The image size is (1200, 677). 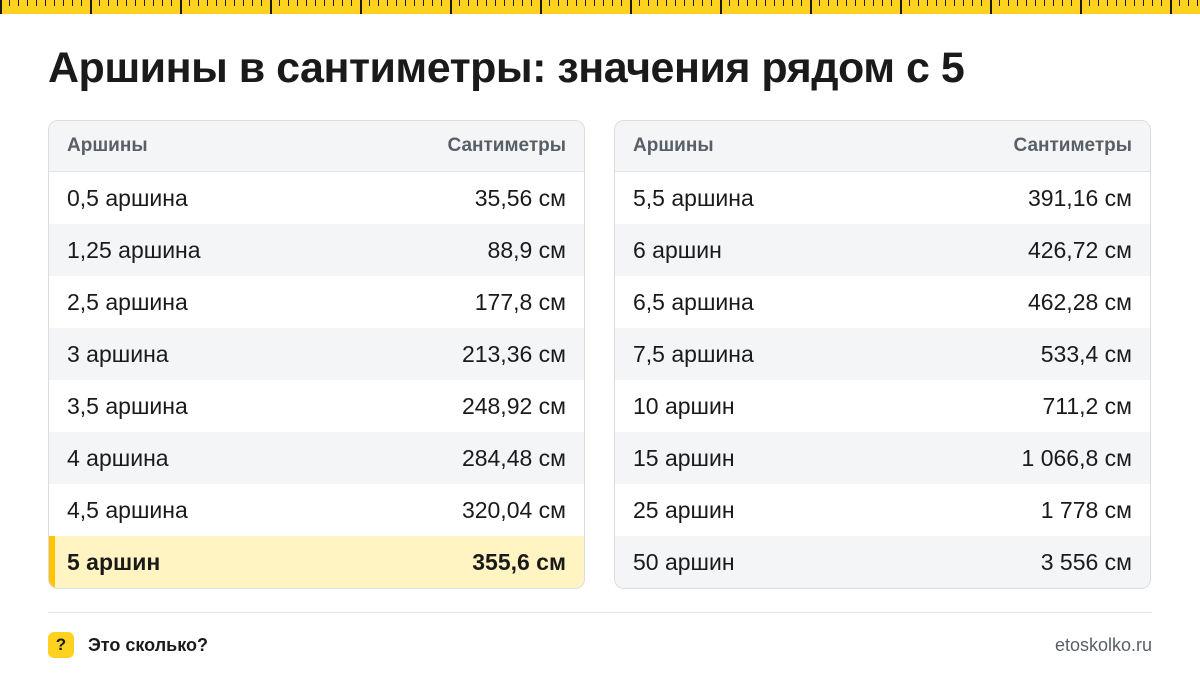 What do you see at coordinates (1077, 458) in the screenshot?
I see `cell-centimeters: 1 066,8 см` at bounding box center [1077, 458].